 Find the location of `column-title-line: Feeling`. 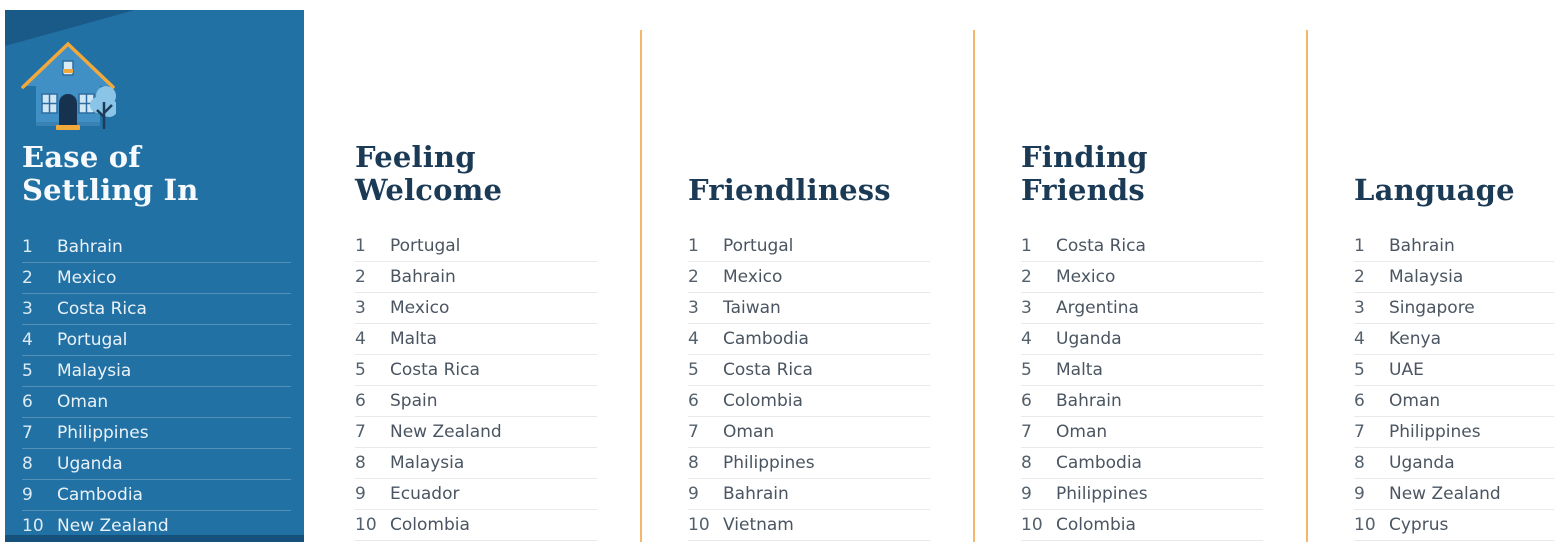

column-title-line: Feeling is located at coordinates (415, 157).